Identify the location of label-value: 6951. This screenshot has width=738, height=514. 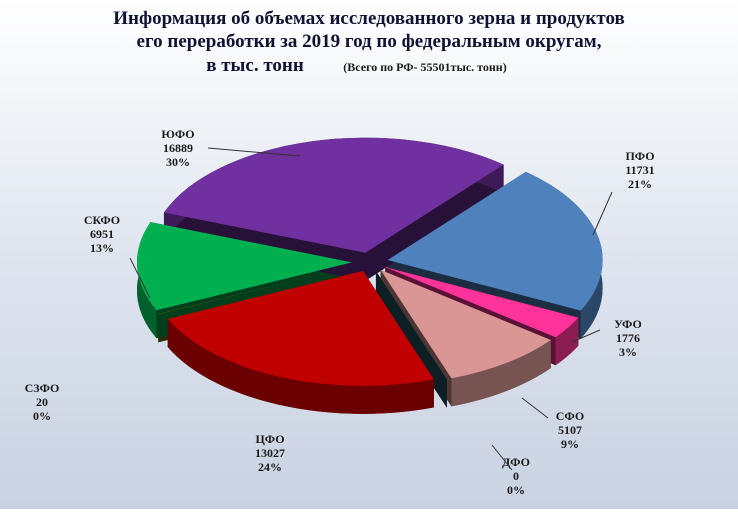
(102, 234).